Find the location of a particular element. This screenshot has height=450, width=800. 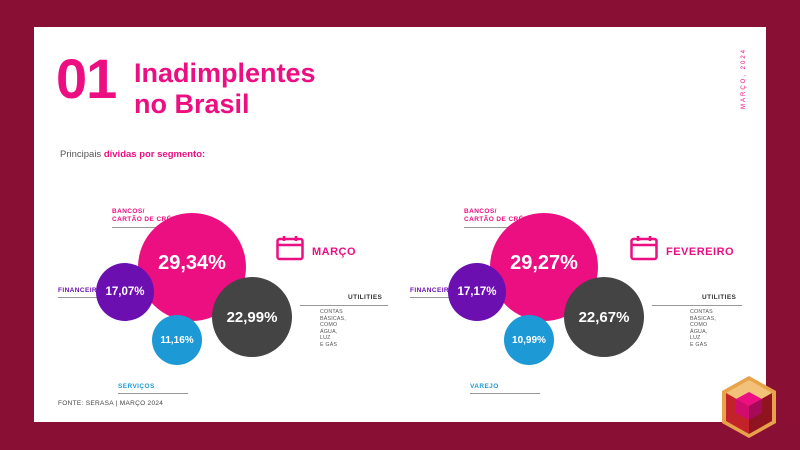

title-line-1: Inadimplentes is located at coordinates (225, 73).